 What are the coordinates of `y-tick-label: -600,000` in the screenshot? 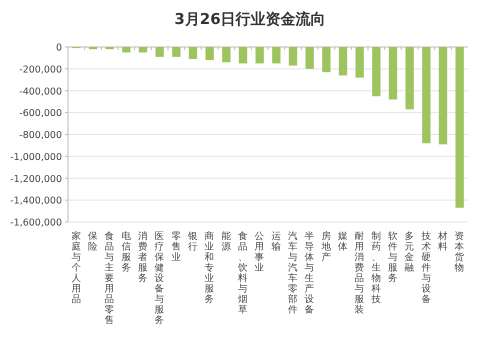 It's located at (40, 114).